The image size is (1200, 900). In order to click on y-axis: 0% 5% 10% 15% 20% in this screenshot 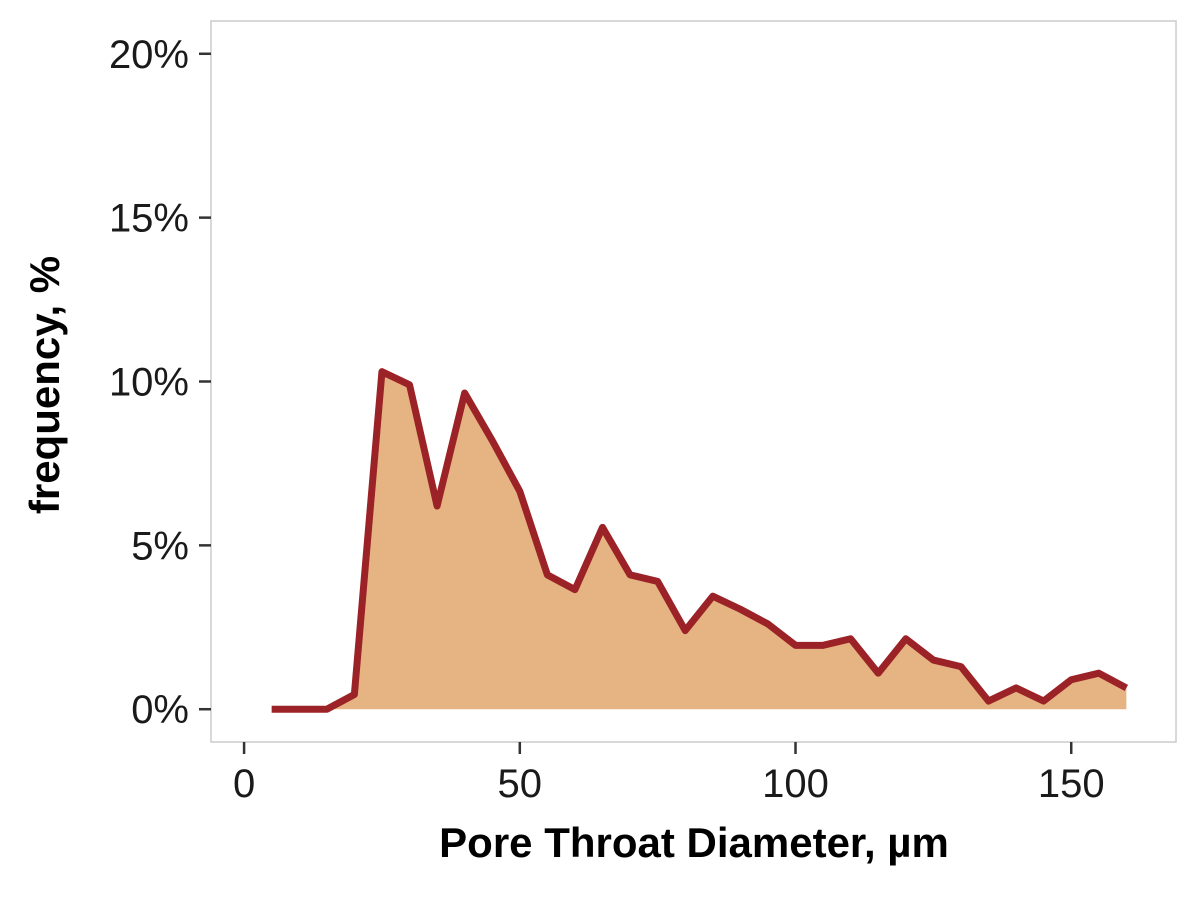, I will do `click(160, 382)`.